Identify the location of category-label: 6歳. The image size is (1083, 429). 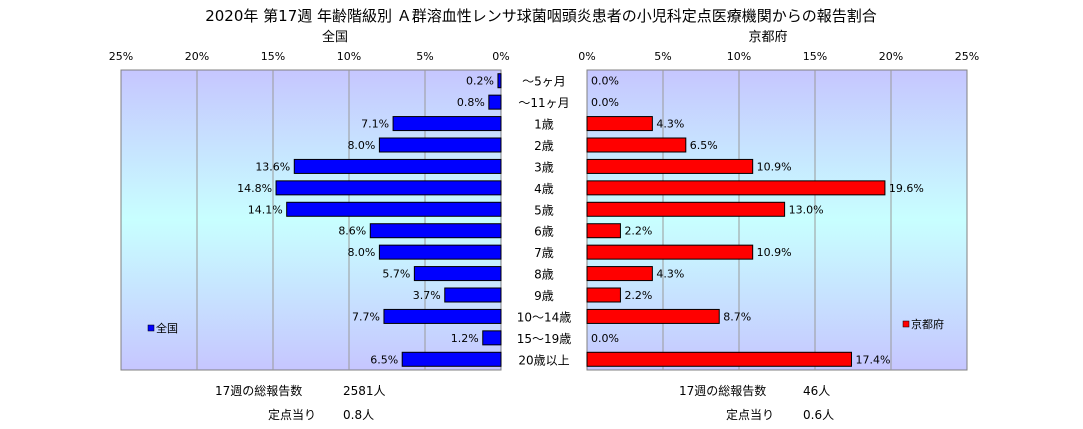
(544, 232).